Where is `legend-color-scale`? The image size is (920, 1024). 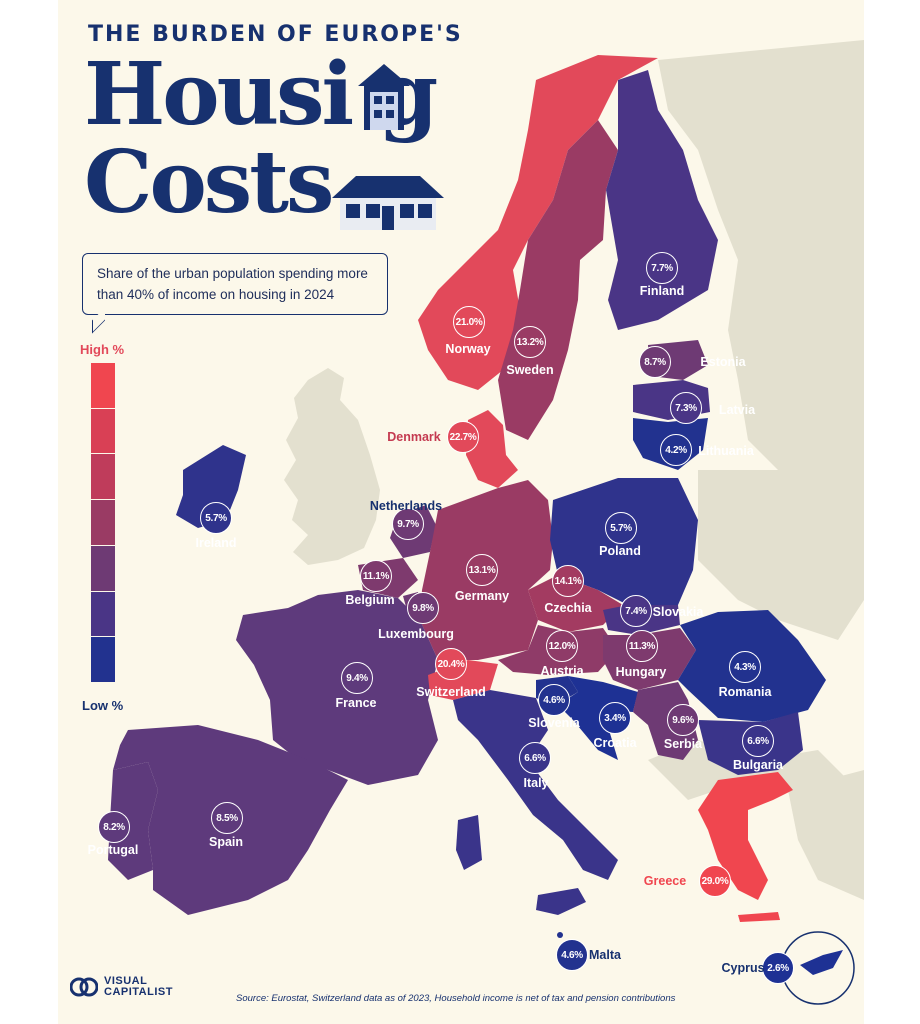 legend-color-scale is located at coordinates (103, 523).